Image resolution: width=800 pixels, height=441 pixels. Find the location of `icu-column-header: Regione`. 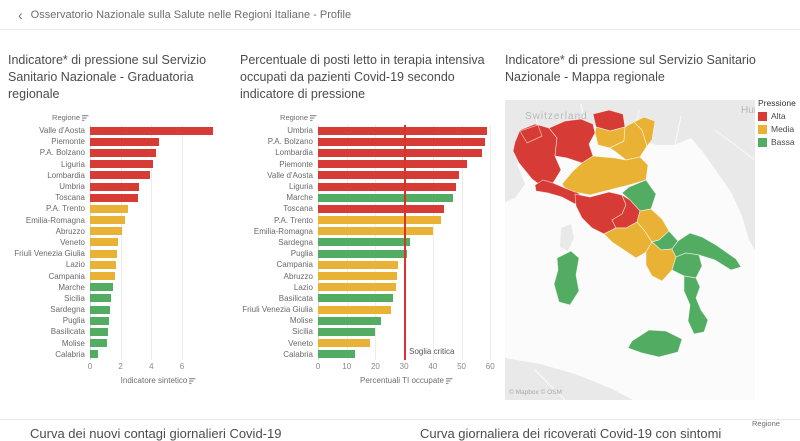

icu-column-header: Regione is located at coordinates (279, 117).